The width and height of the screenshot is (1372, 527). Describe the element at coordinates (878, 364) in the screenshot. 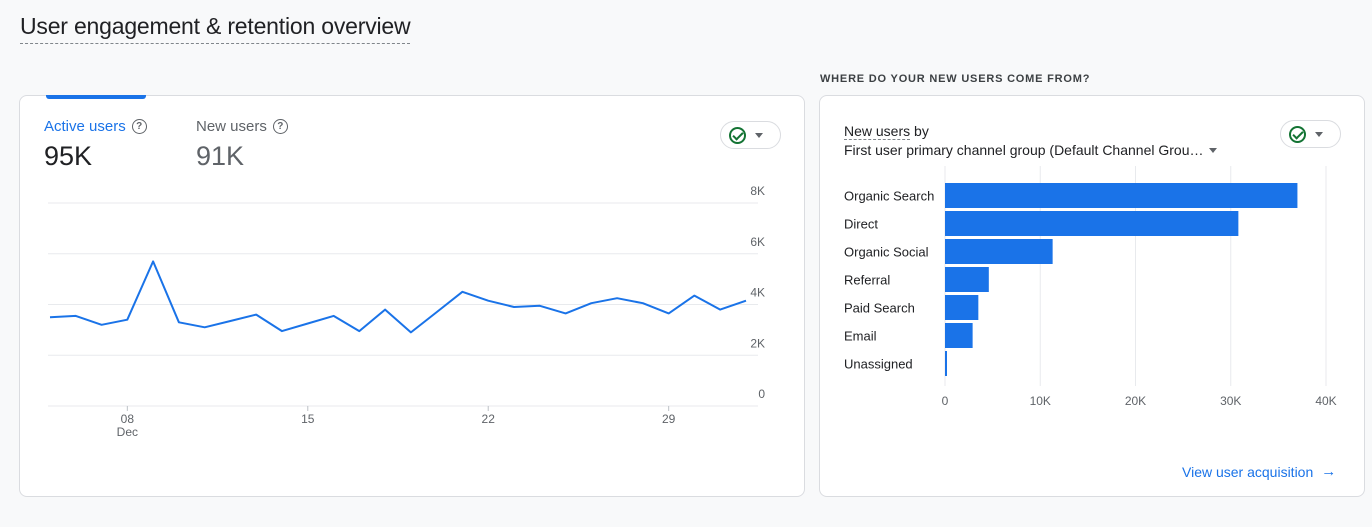

I see `category-label: Unassigned` at that location.